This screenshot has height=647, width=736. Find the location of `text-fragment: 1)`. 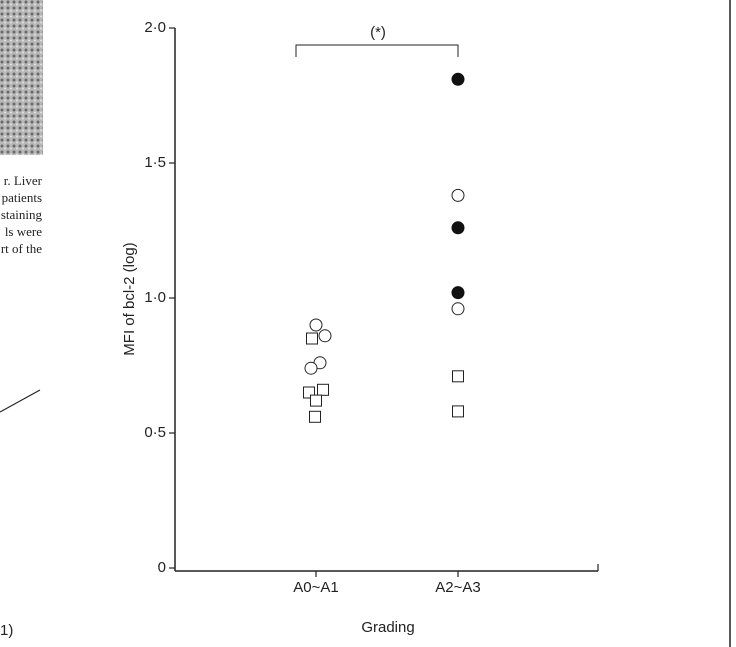

text-fragment: 1) is located at coordinates (6, 630).